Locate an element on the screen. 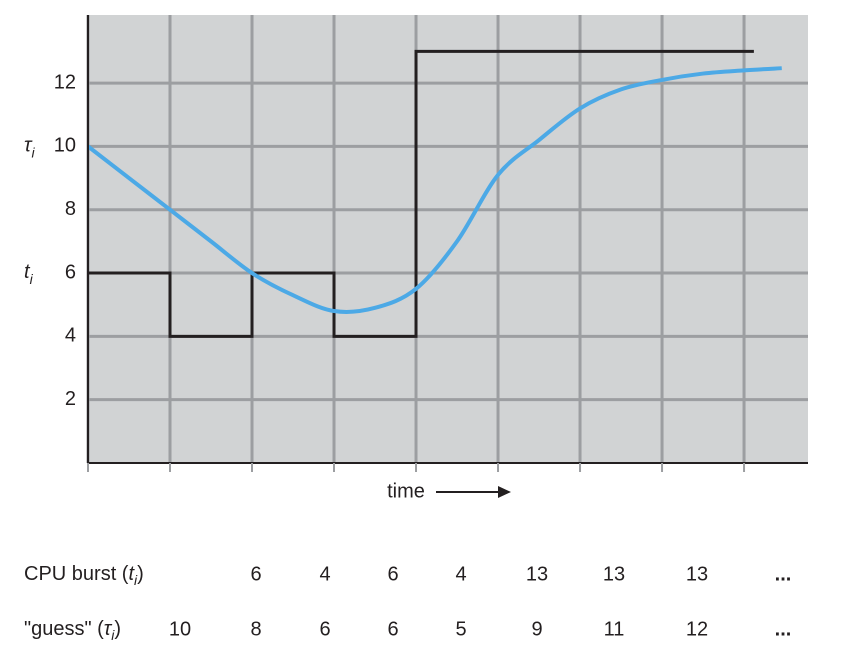 The width and height of the screenshot is (842, 670). y-tick-label: 8 is located at coordinates (70, 209).